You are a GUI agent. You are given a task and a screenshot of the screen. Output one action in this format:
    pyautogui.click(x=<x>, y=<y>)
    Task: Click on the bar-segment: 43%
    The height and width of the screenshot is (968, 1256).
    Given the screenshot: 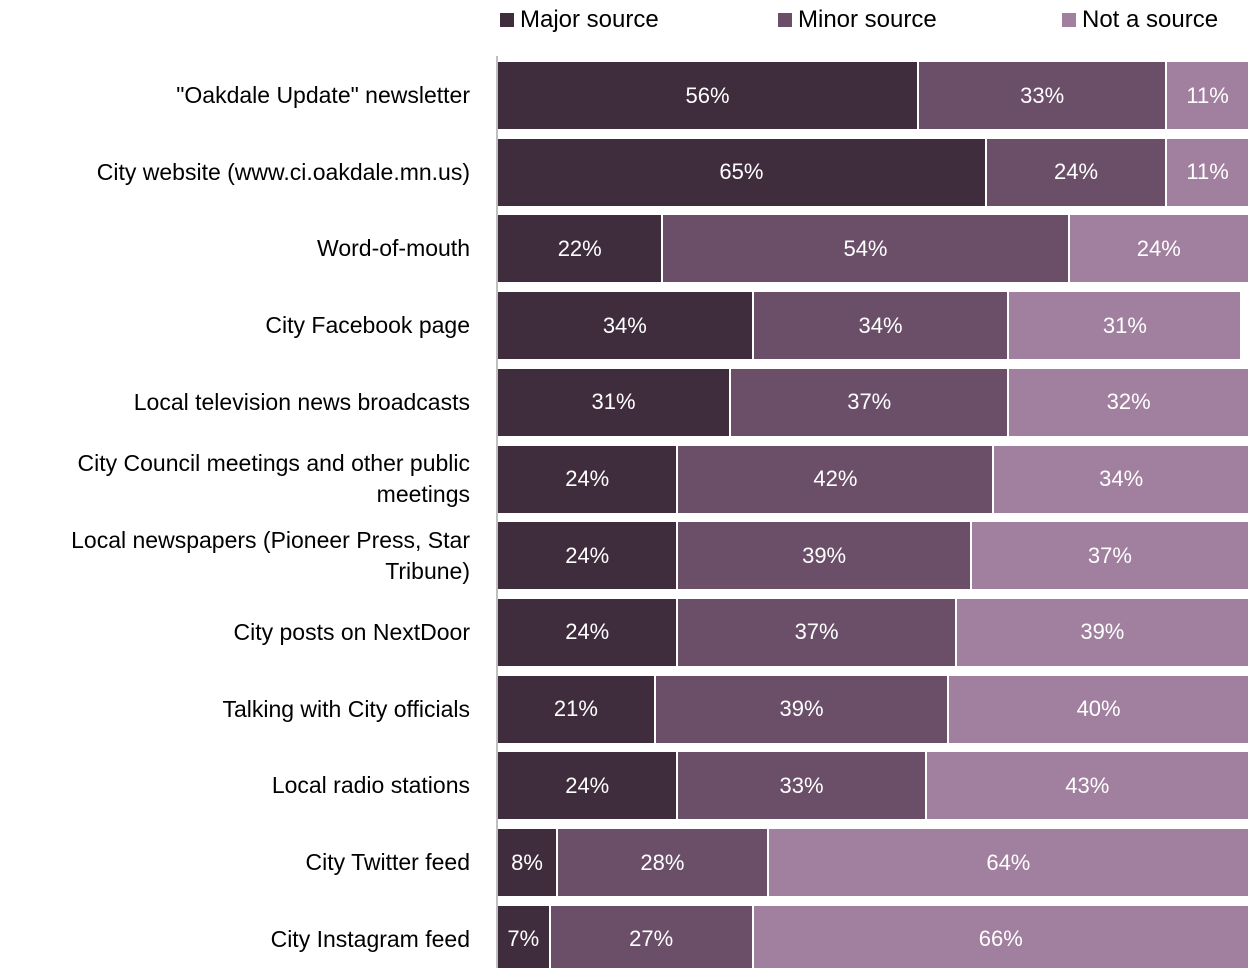 What is the action you would take?
    pyautogui.click(x=1088, y=786)
    